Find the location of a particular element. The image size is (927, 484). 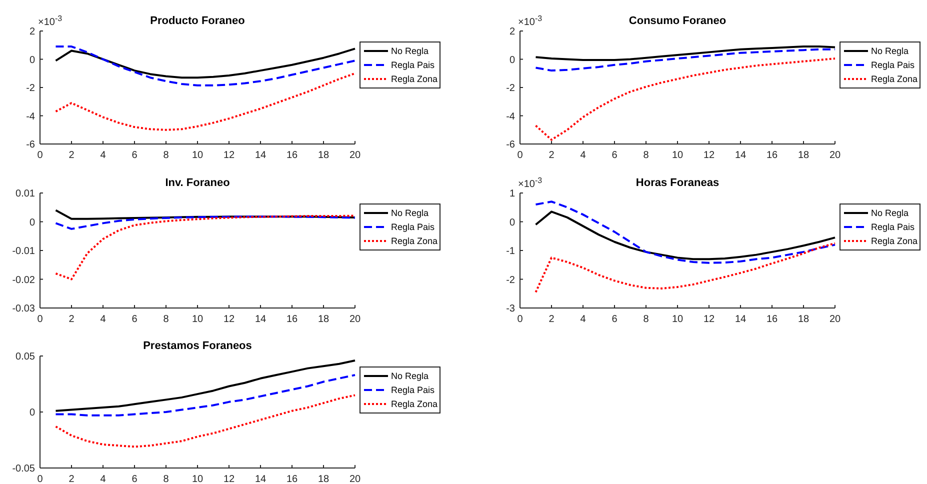

y-tick-label: 1 is located at coordinates (512, 194).